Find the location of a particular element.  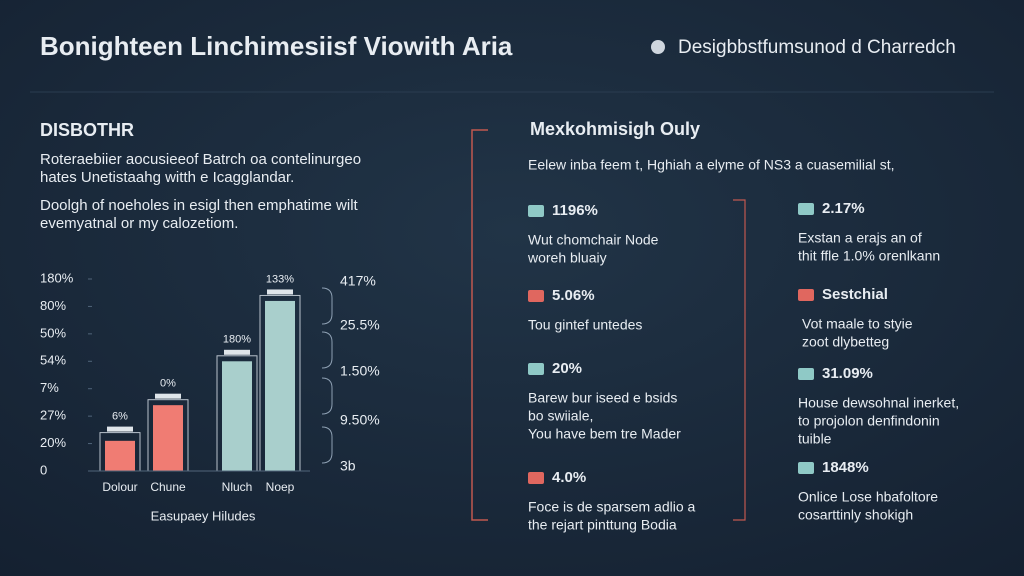

item-stat: 20% is located at coordinates (567, 368).